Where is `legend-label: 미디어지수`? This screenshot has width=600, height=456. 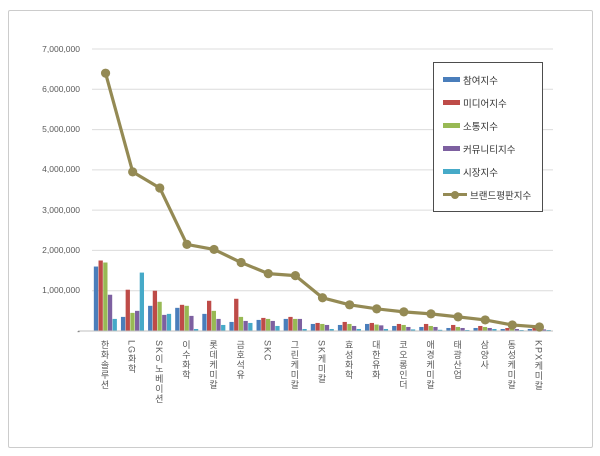
legend-label: 미디어지수 is located at coordinates (485, 104).